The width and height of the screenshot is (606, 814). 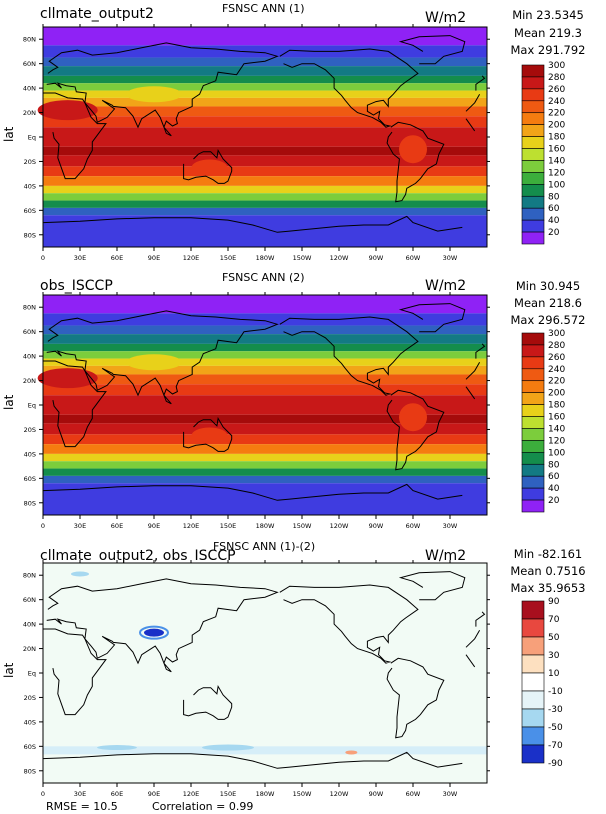 What do you see at coordinates (30, 479) in the screenshot?
I see `lat-tick-label: 60S` at bounding box center [30, 479].